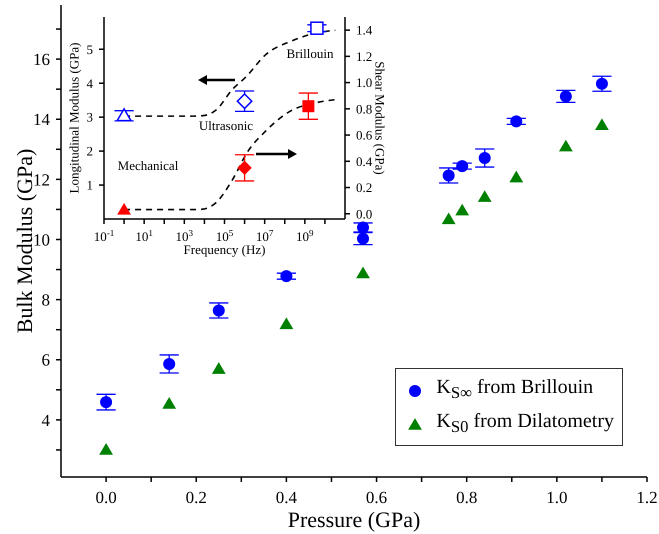  Describe the element at coordinates (354, 519) in the screenshot. I see `x-axis-title: Pressure (GPa)` at that location.